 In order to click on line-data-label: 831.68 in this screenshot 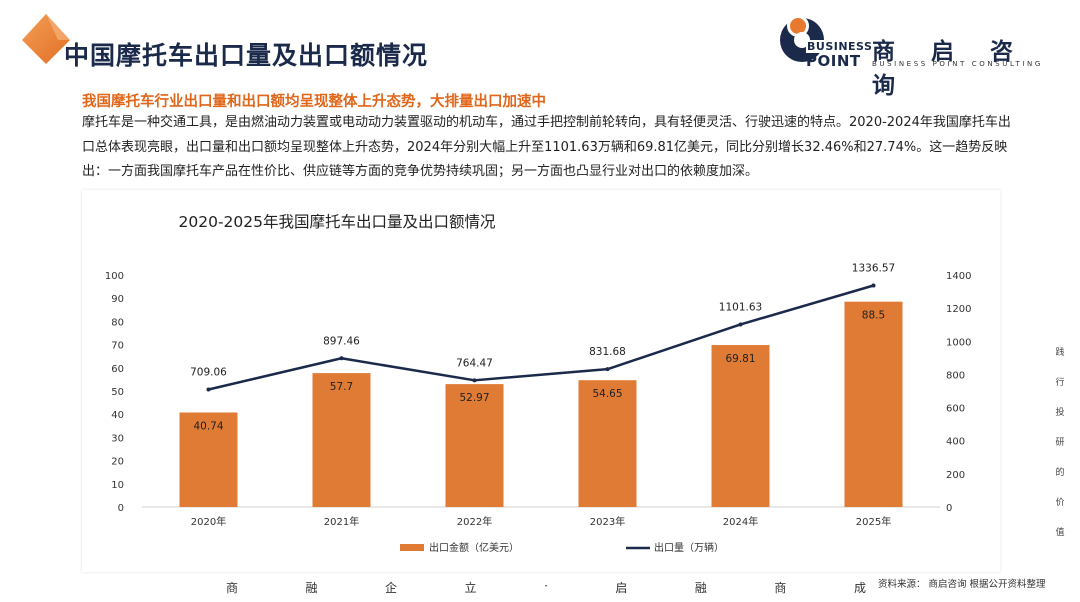, I will do `click(607, 352)`.